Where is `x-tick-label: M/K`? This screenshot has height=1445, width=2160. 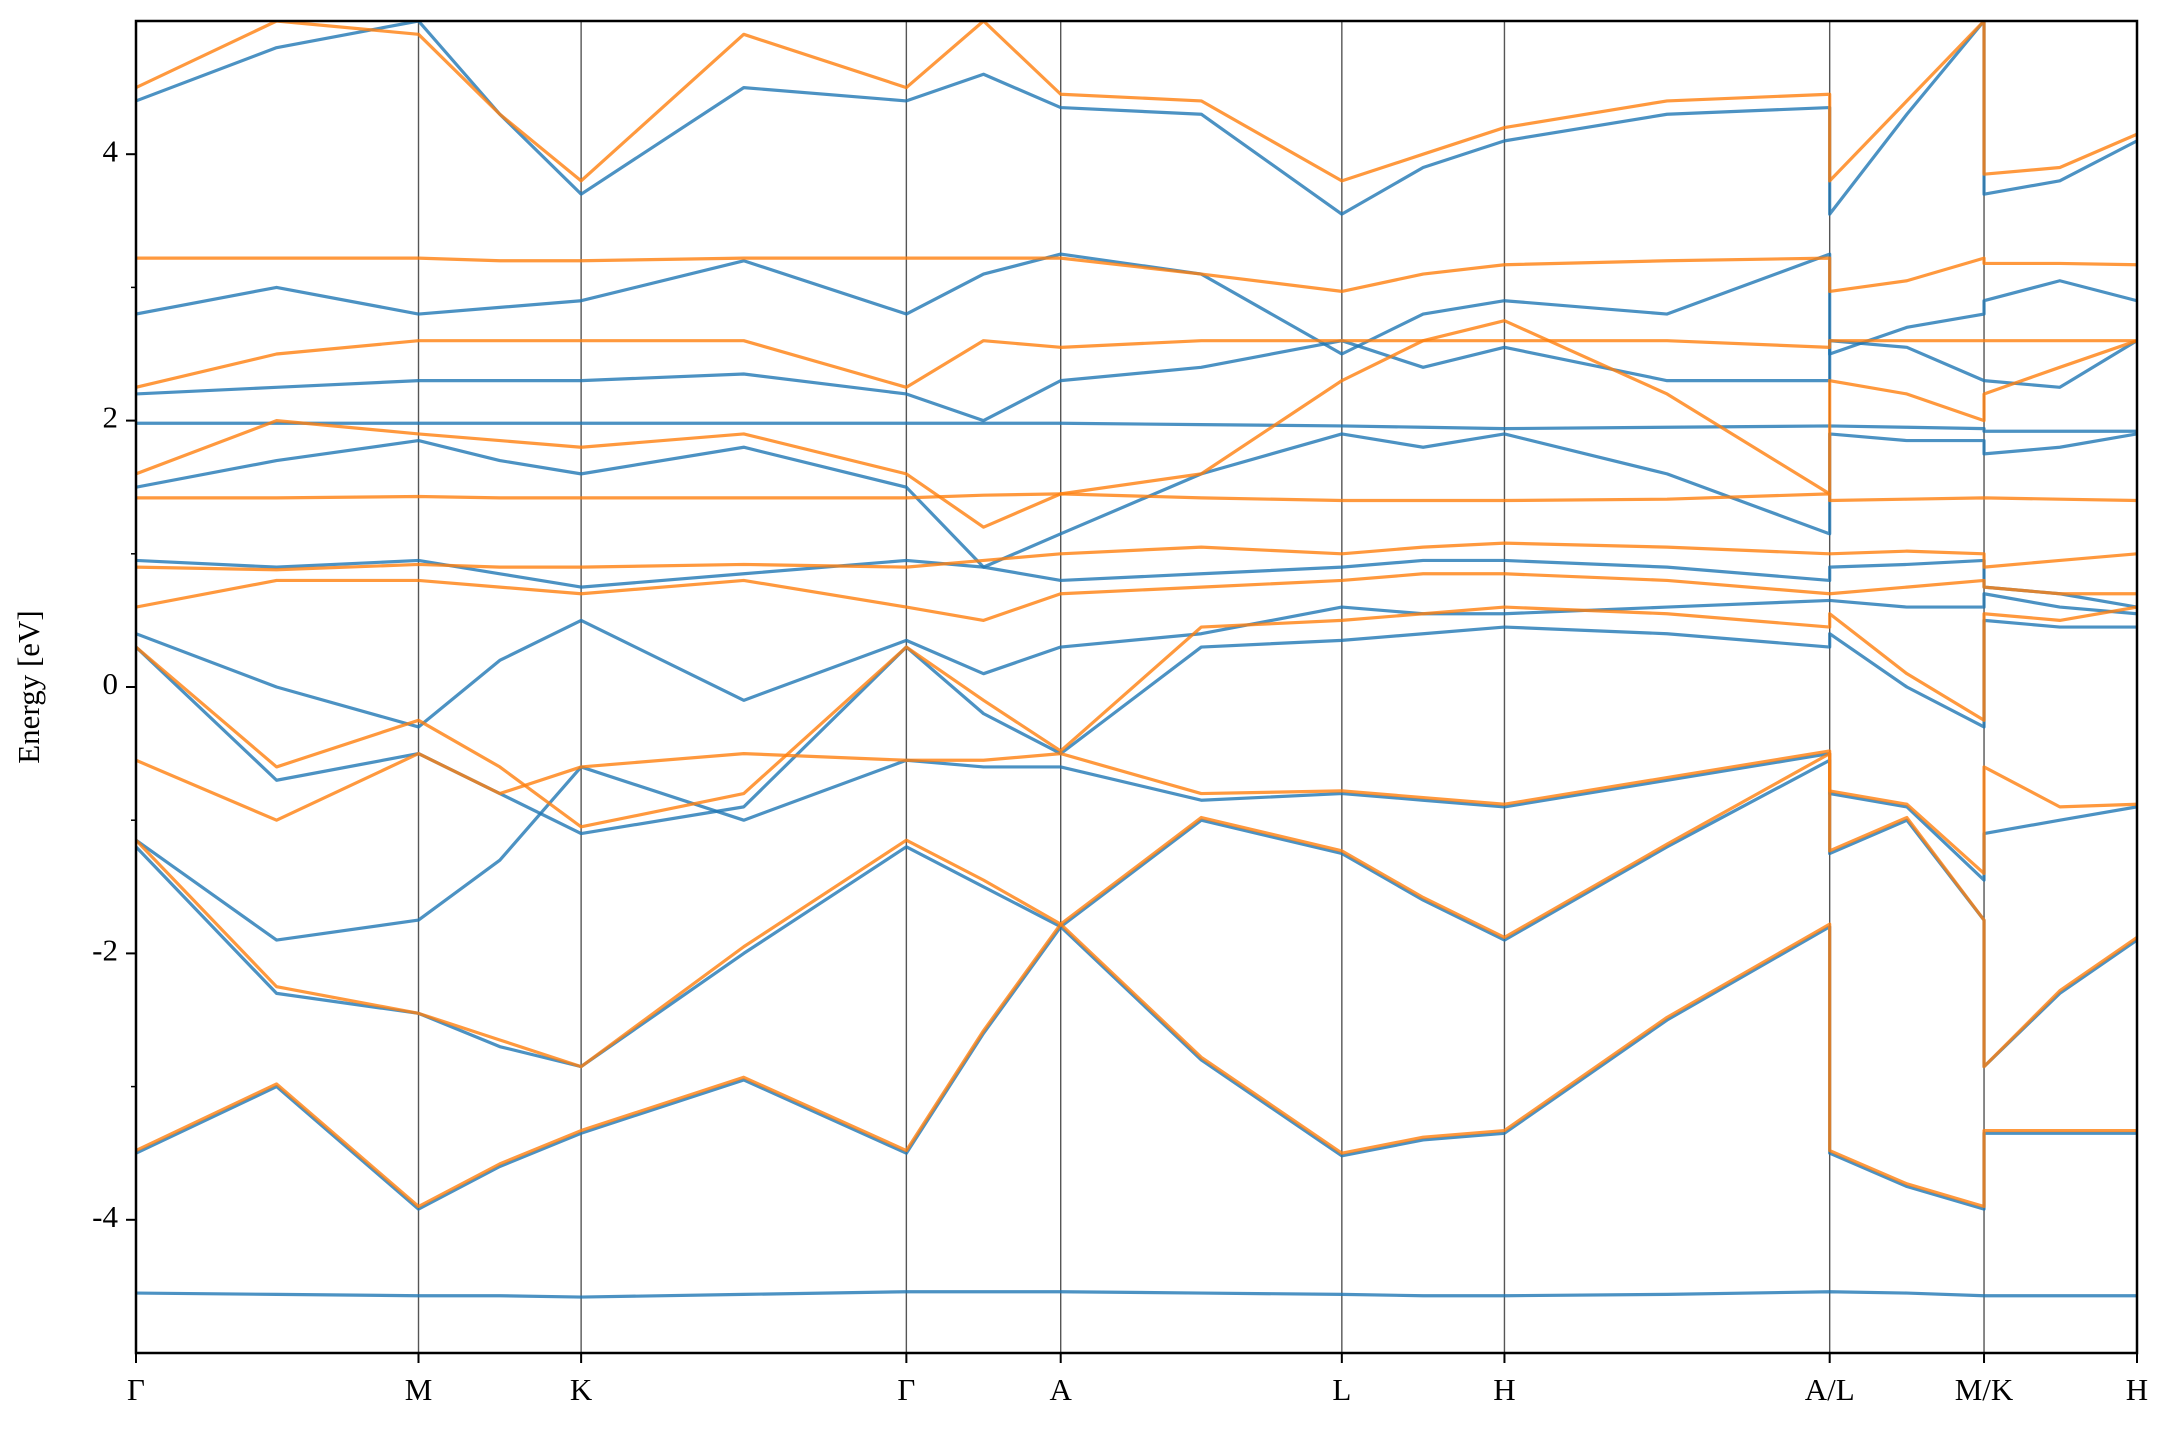
x-tick-label: M/K is located at coordinates (1984, 1389).